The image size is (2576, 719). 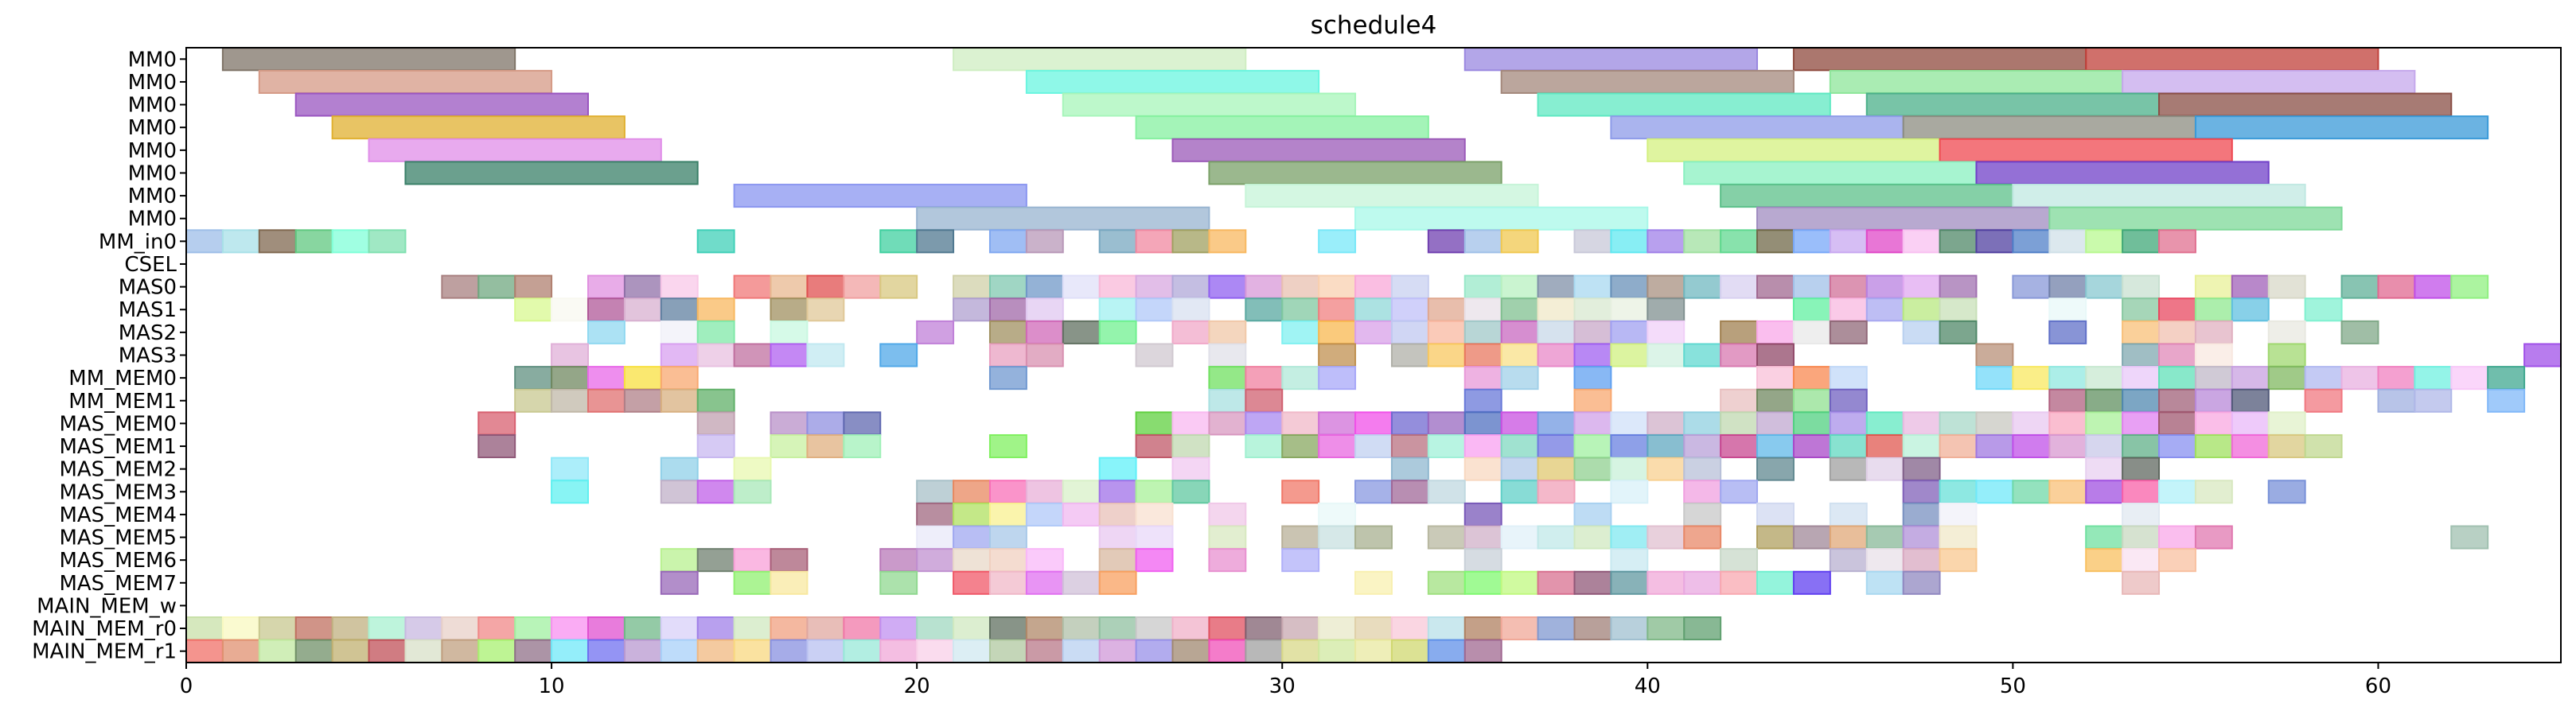 I want to click on y-tick-label: MAS_MEM2, so click(x=118, y=470).